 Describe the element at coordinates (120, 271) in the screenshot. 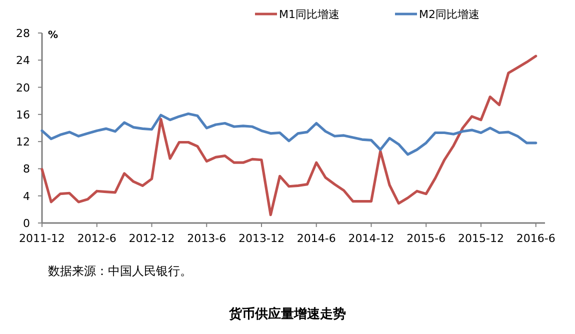

I see `source-note: 数据来源：中国人民银行。` at that location.